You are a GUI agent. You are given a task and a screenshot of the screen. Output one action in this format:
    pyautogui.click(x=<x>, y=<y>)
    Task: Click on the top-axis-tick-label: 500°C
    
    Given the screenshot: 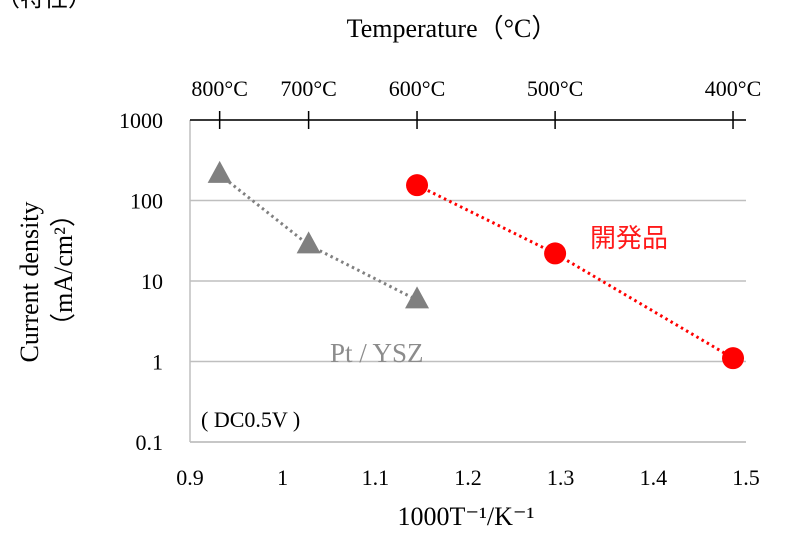 What is the action you would take?
    pyautogui.click(x=555, y=88)
    